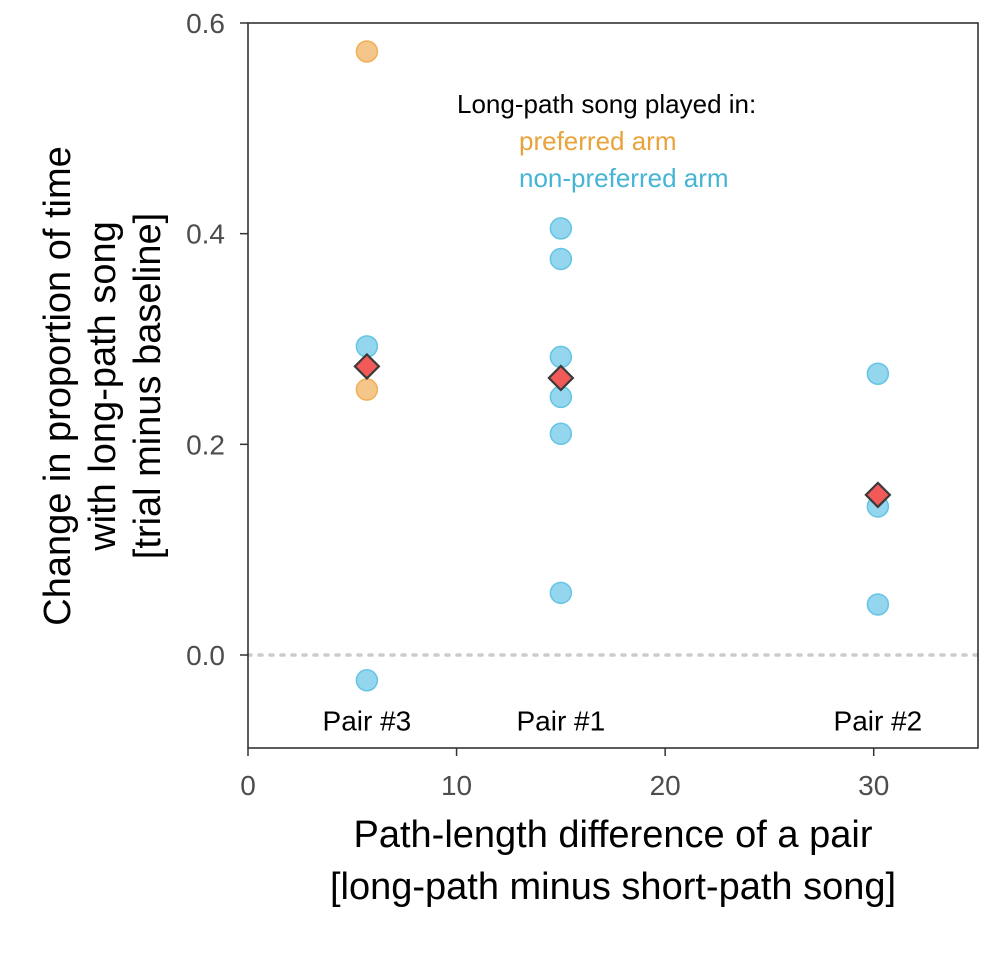  I want to click on y-tick-label: 0.0, so click(205, 655).